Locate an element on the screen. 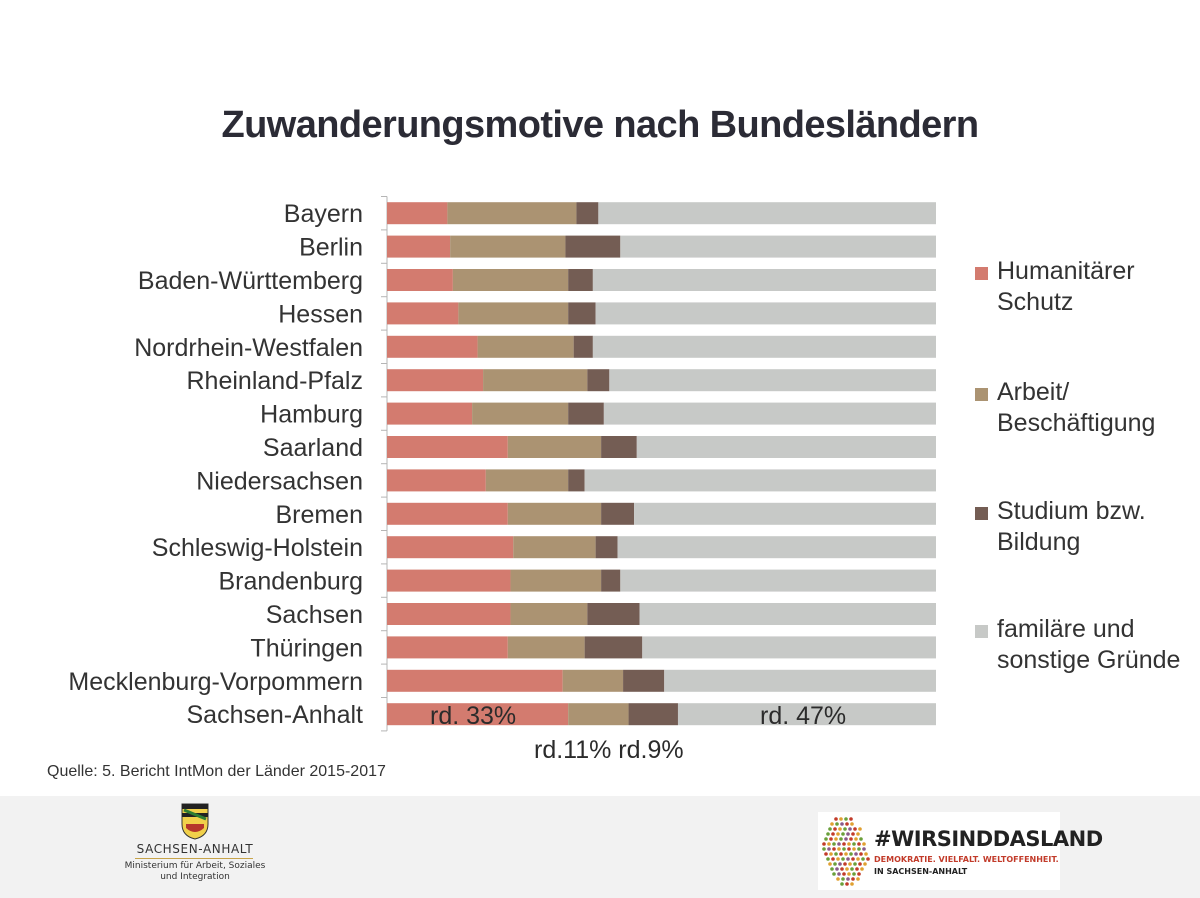  category-label: Bremen is located at coordinates (319, 515).